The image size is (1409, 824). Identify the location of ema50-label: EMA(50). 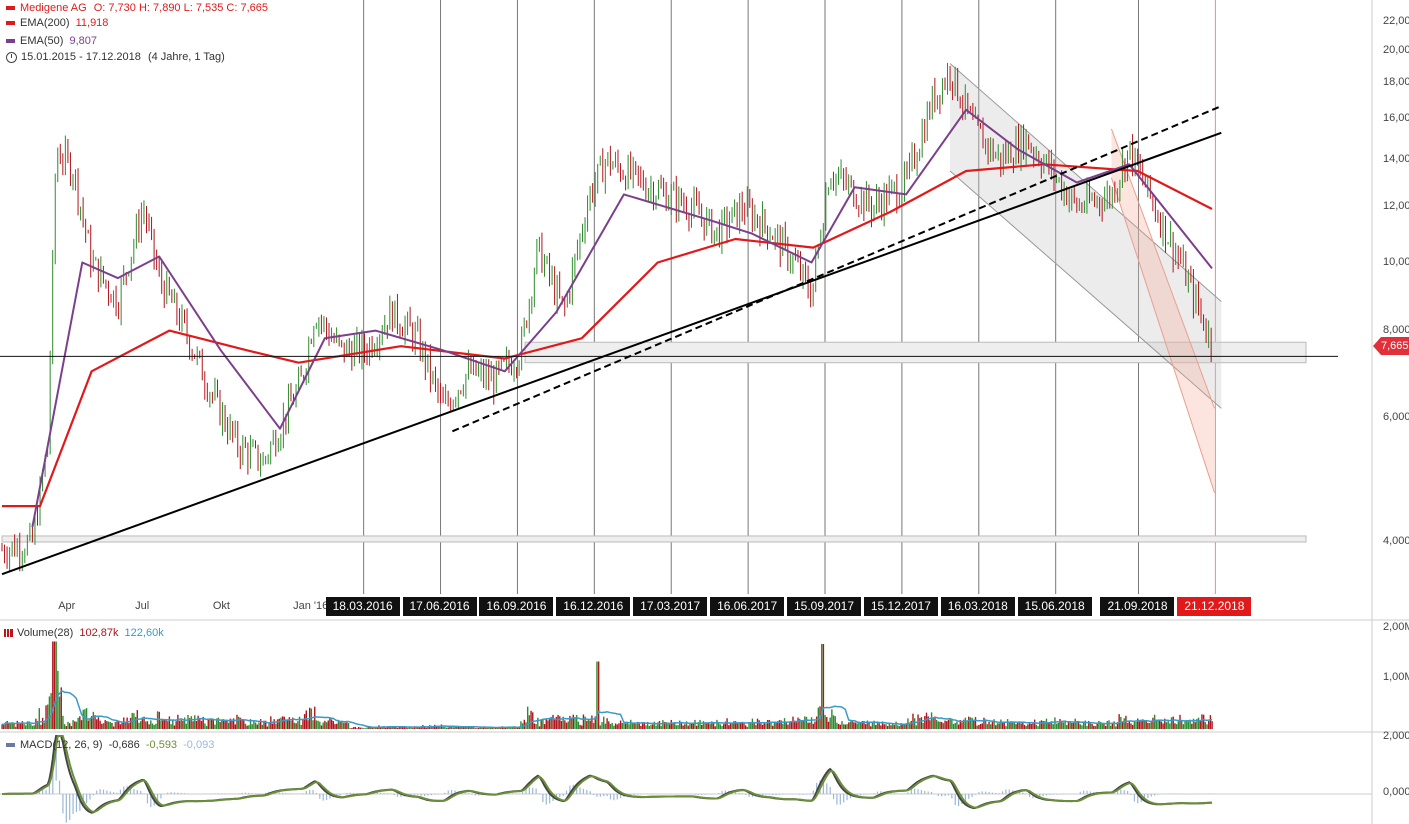
(42, 41).